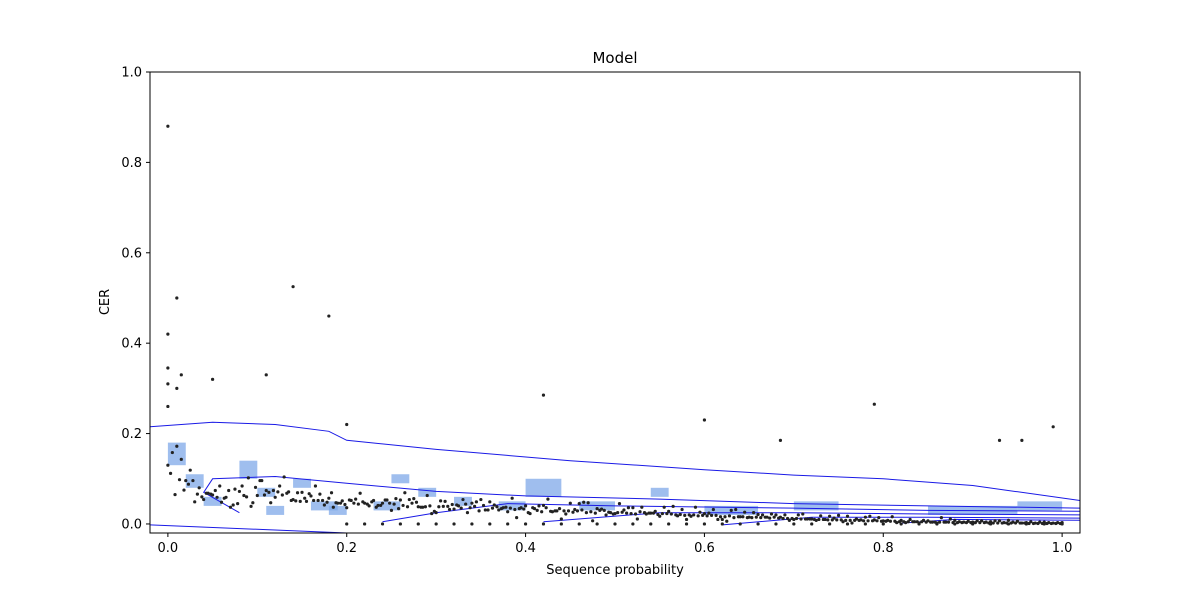  Describe the element at coordinates (525, 548) in the screenshot. I see `x-tick-label: 0.4` at that location.